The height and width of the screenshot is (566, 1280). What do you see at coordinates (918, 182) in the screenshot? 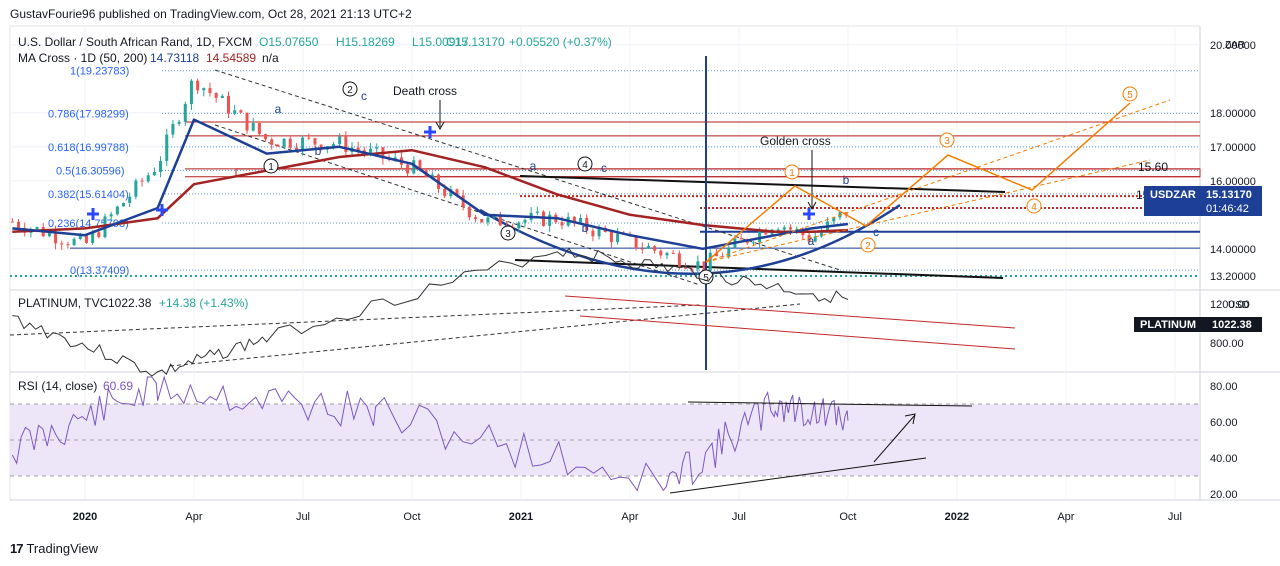
I see `projection-path` at bounding box center [918, 182].